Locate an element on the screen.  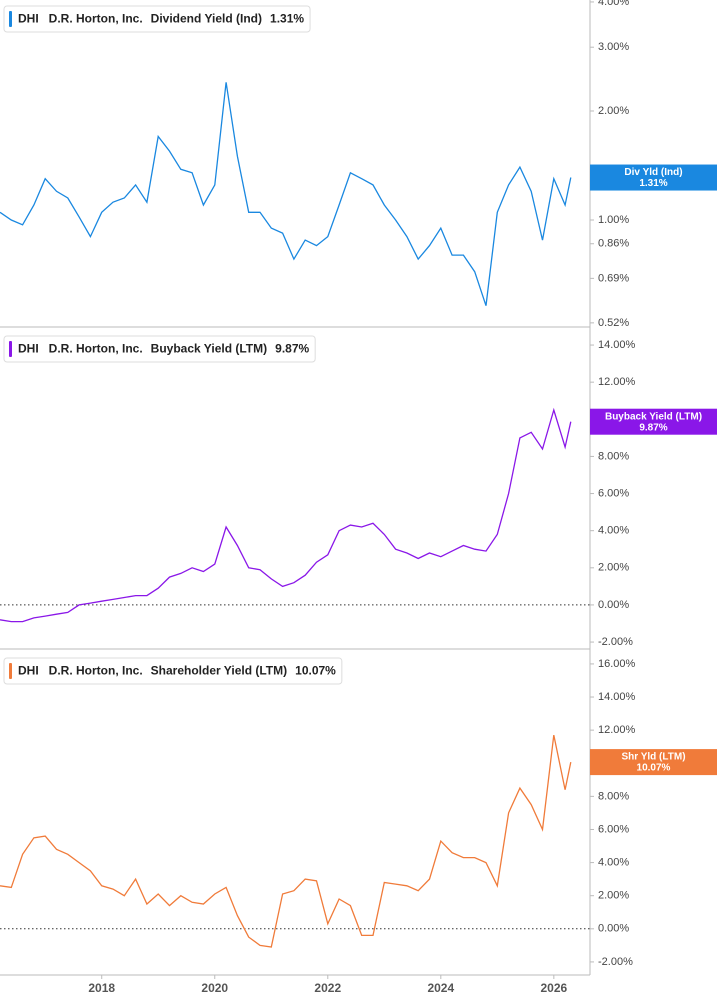
legend-text: 9.87% is located at coordinates (292, 349).